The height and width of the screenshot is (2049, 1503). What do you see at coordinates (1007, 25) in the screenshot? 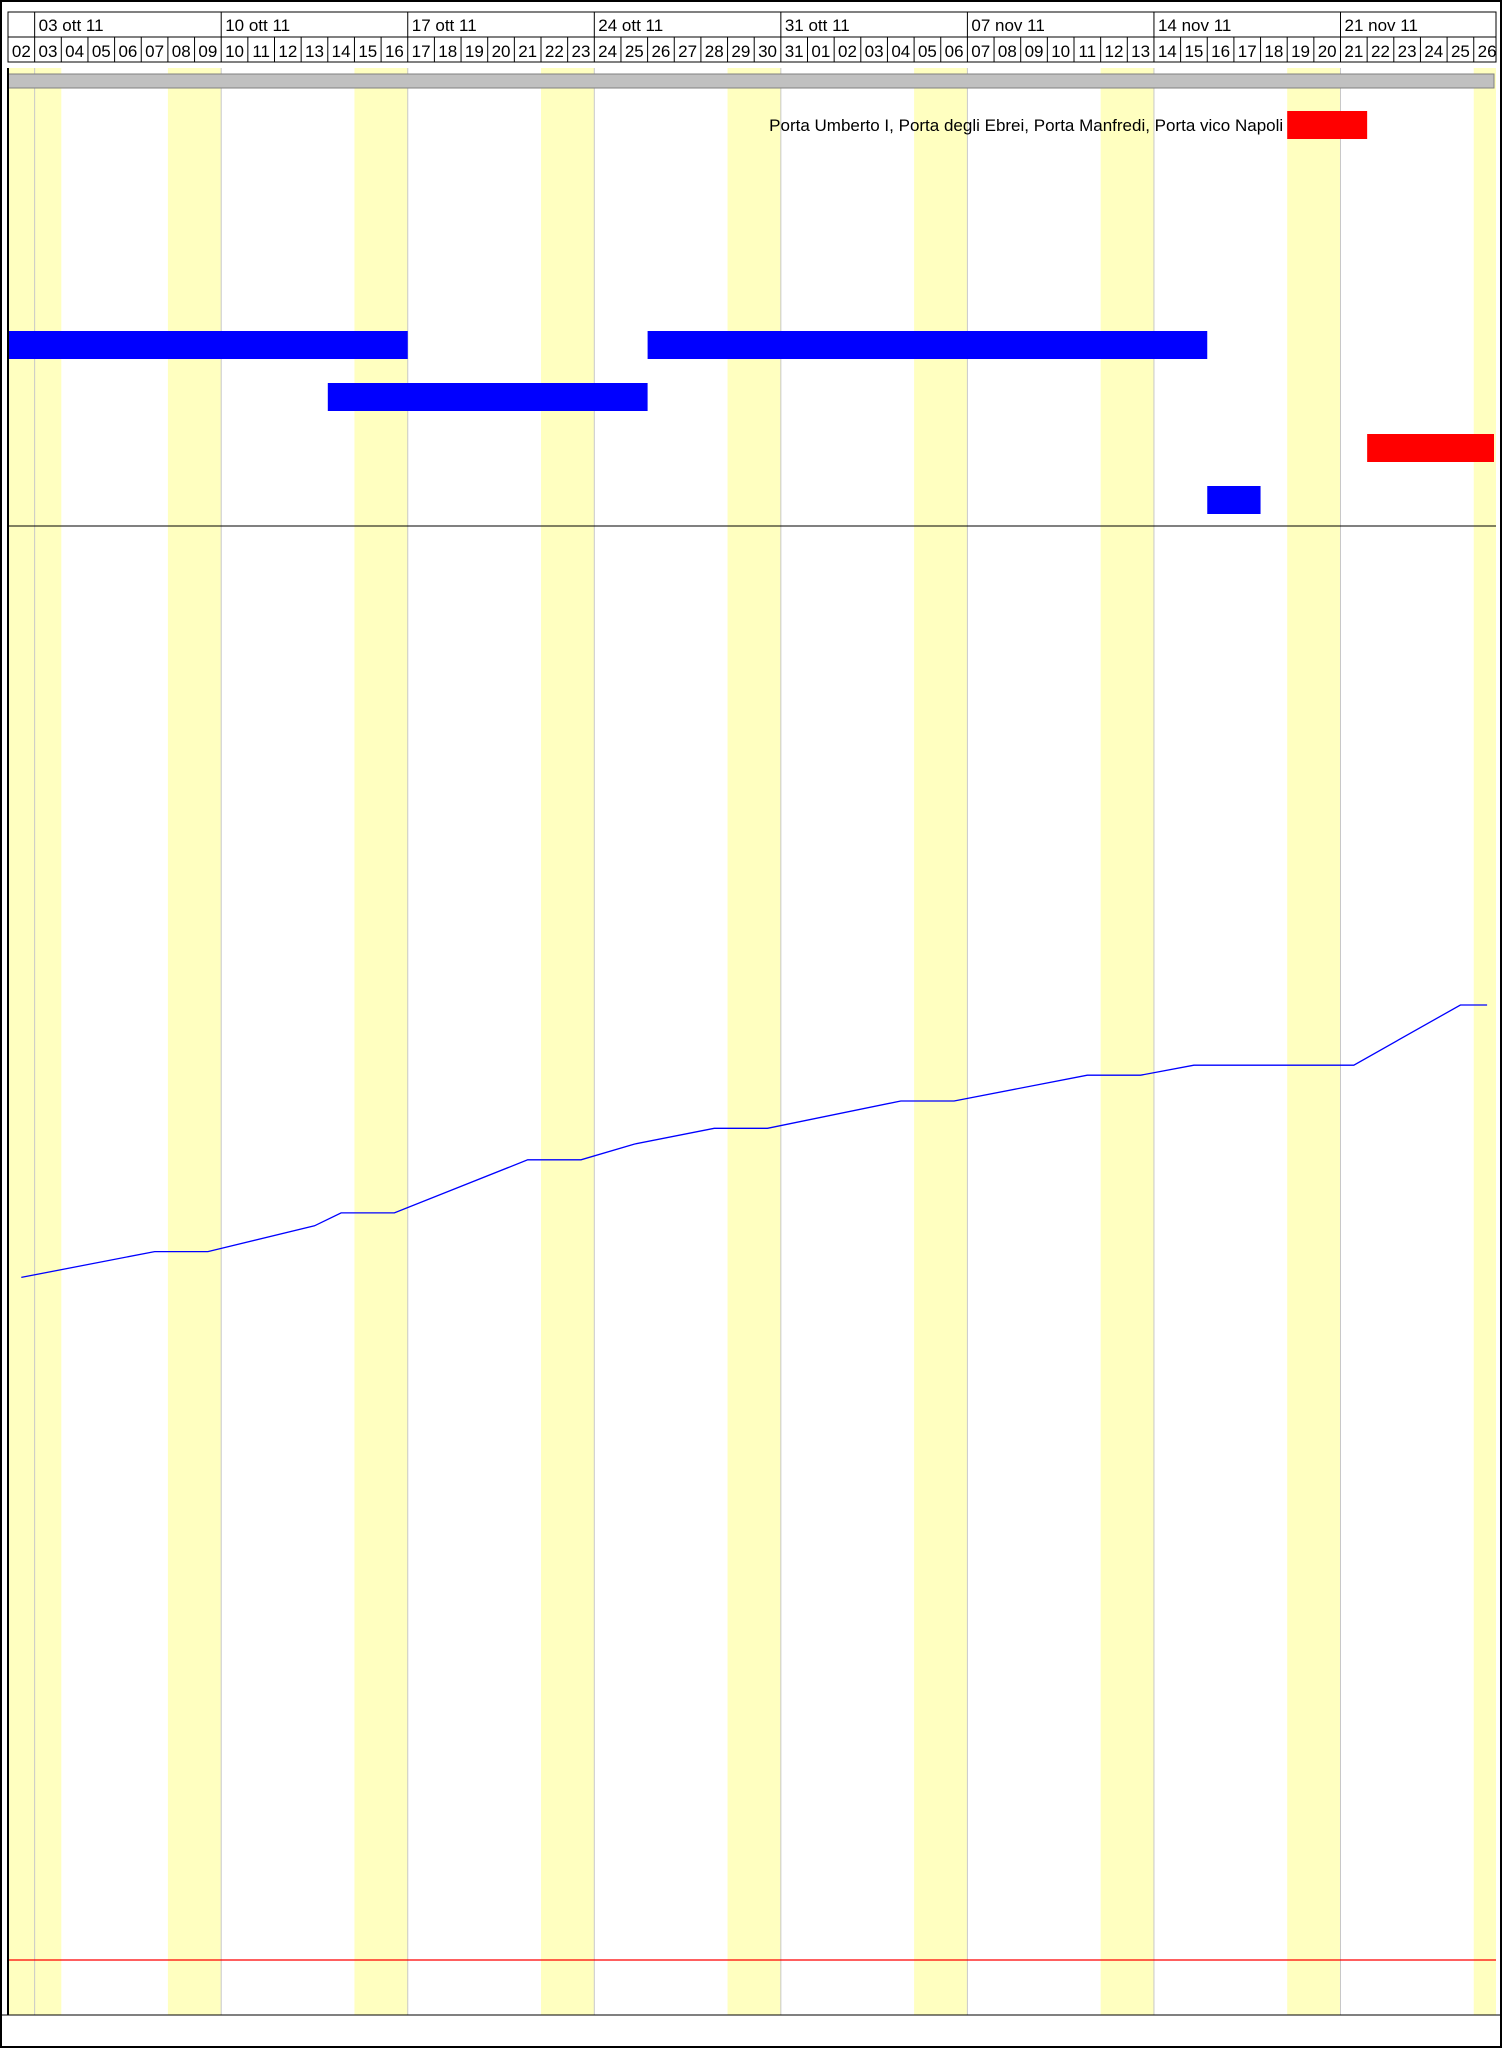
I see `week-label: 07 nov 11` at bounding box center [1007, 25].